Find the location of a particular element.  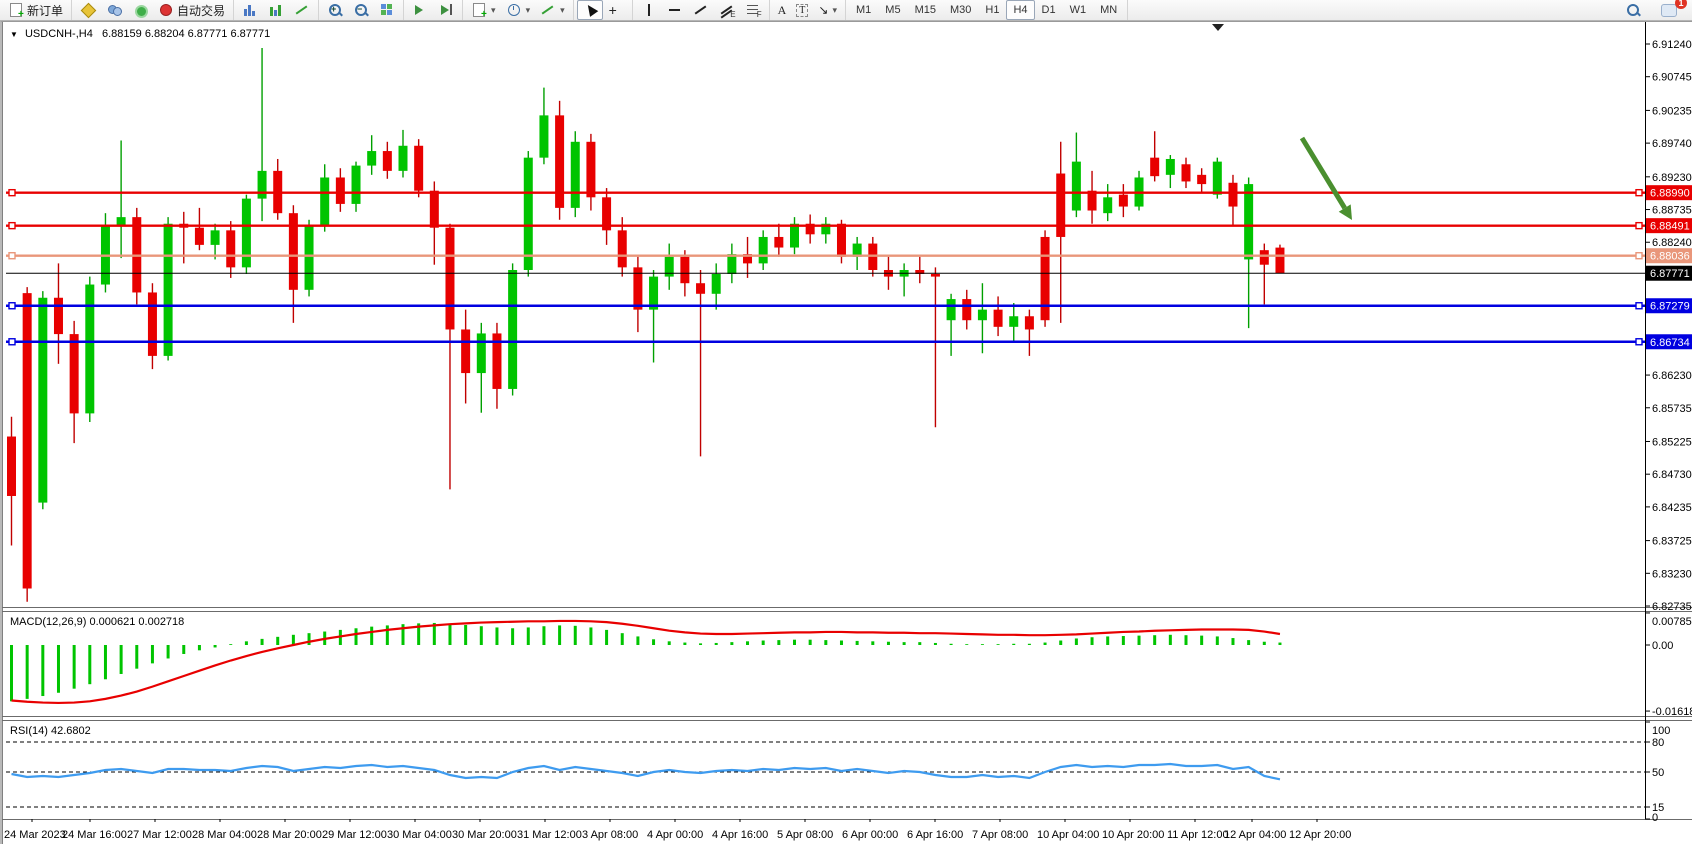

text-tool-button: A is located at coordinates (782, 10).